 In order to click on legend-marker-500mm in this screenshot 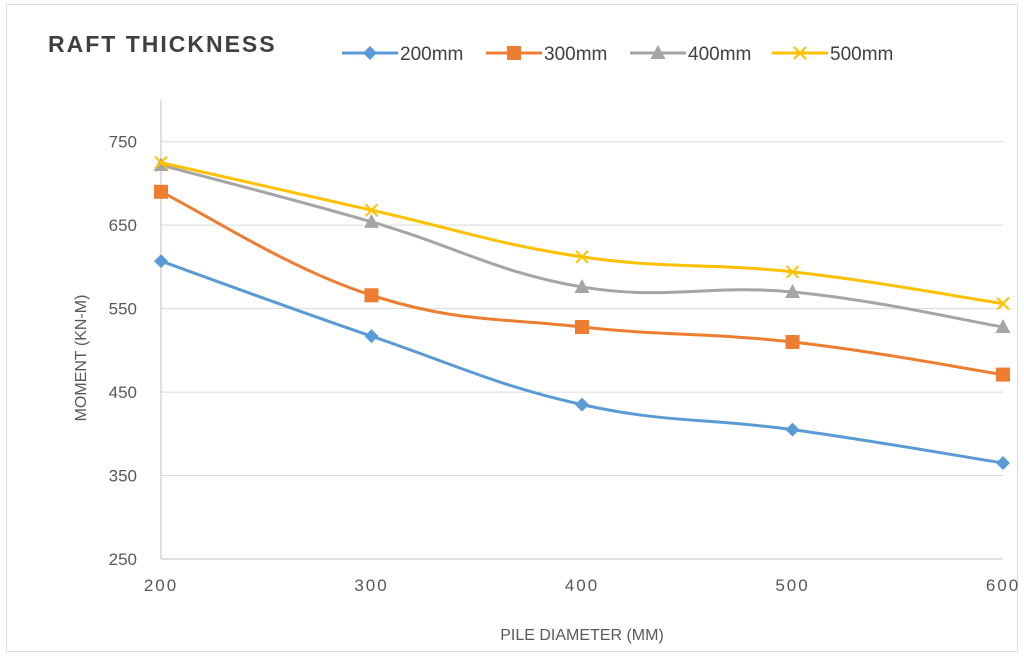, I will do `click(800, 53)`.